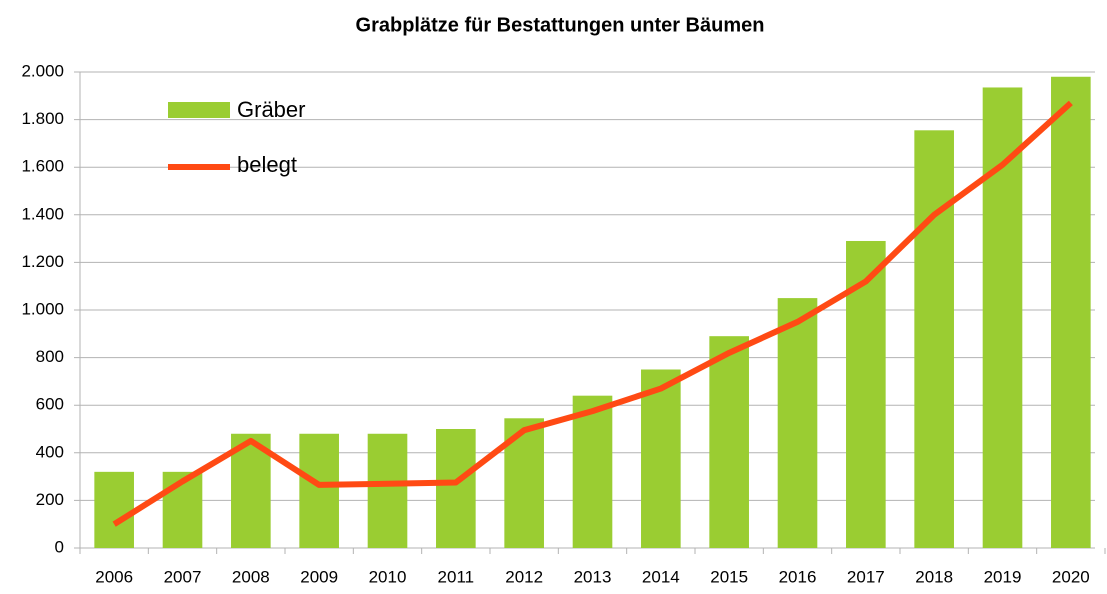 Image resolution: width=1107 pixels, height=594 pixels. I want to click on y-tick-label: 0, so click(59, 546).